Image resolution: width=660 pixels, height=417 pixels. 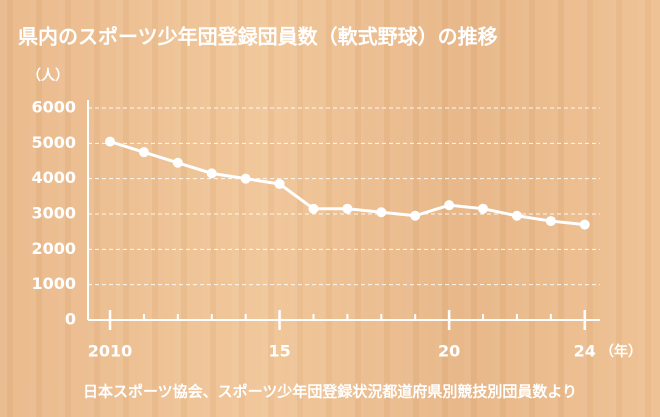 I want to click on x-tick-label: 20, so click(x=449, y=351).